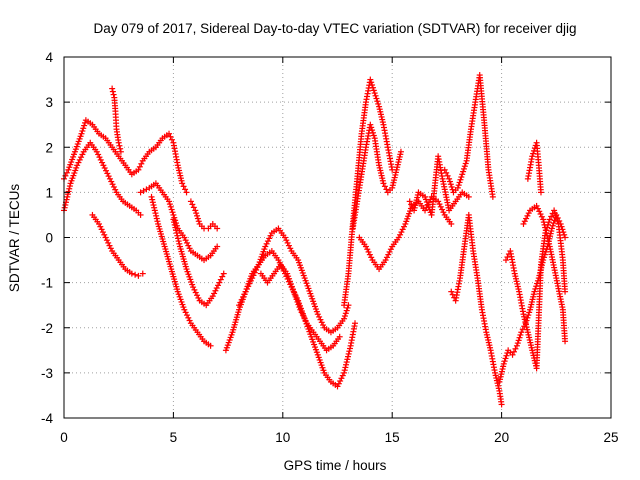 The width and height of the screenshot is (640, 480). I want to click on y-tick-label: 1, so click(49, 192).